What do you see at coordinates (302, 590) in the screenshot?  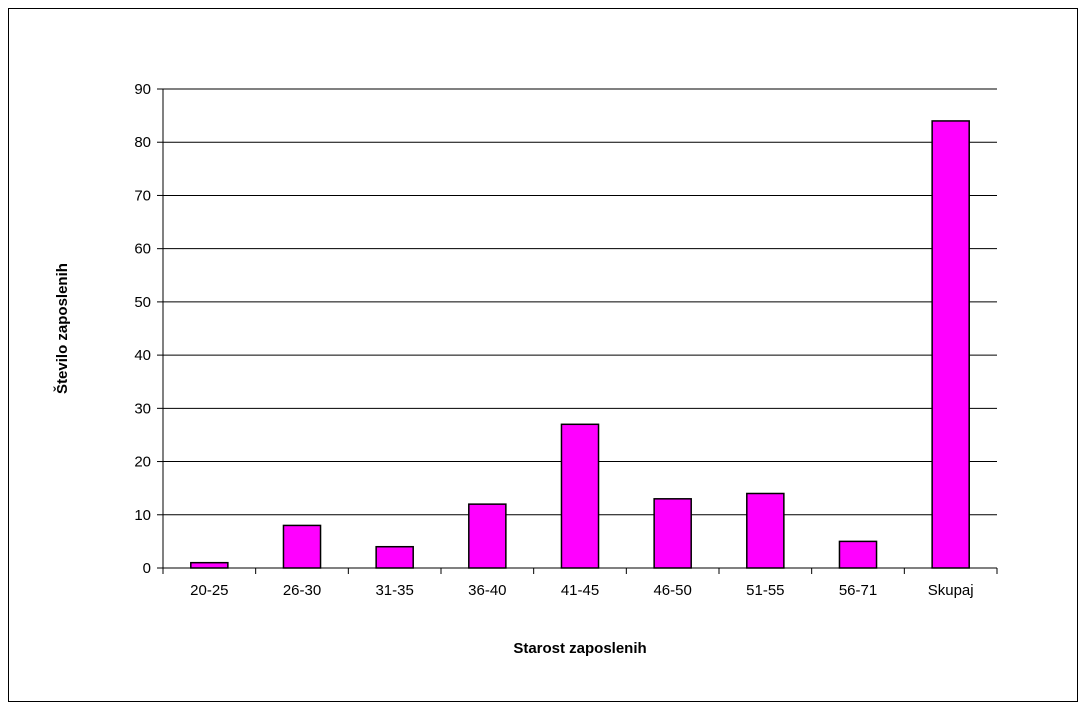 I see `x-tick-label: 26-30` at bounding box center [302, 590].